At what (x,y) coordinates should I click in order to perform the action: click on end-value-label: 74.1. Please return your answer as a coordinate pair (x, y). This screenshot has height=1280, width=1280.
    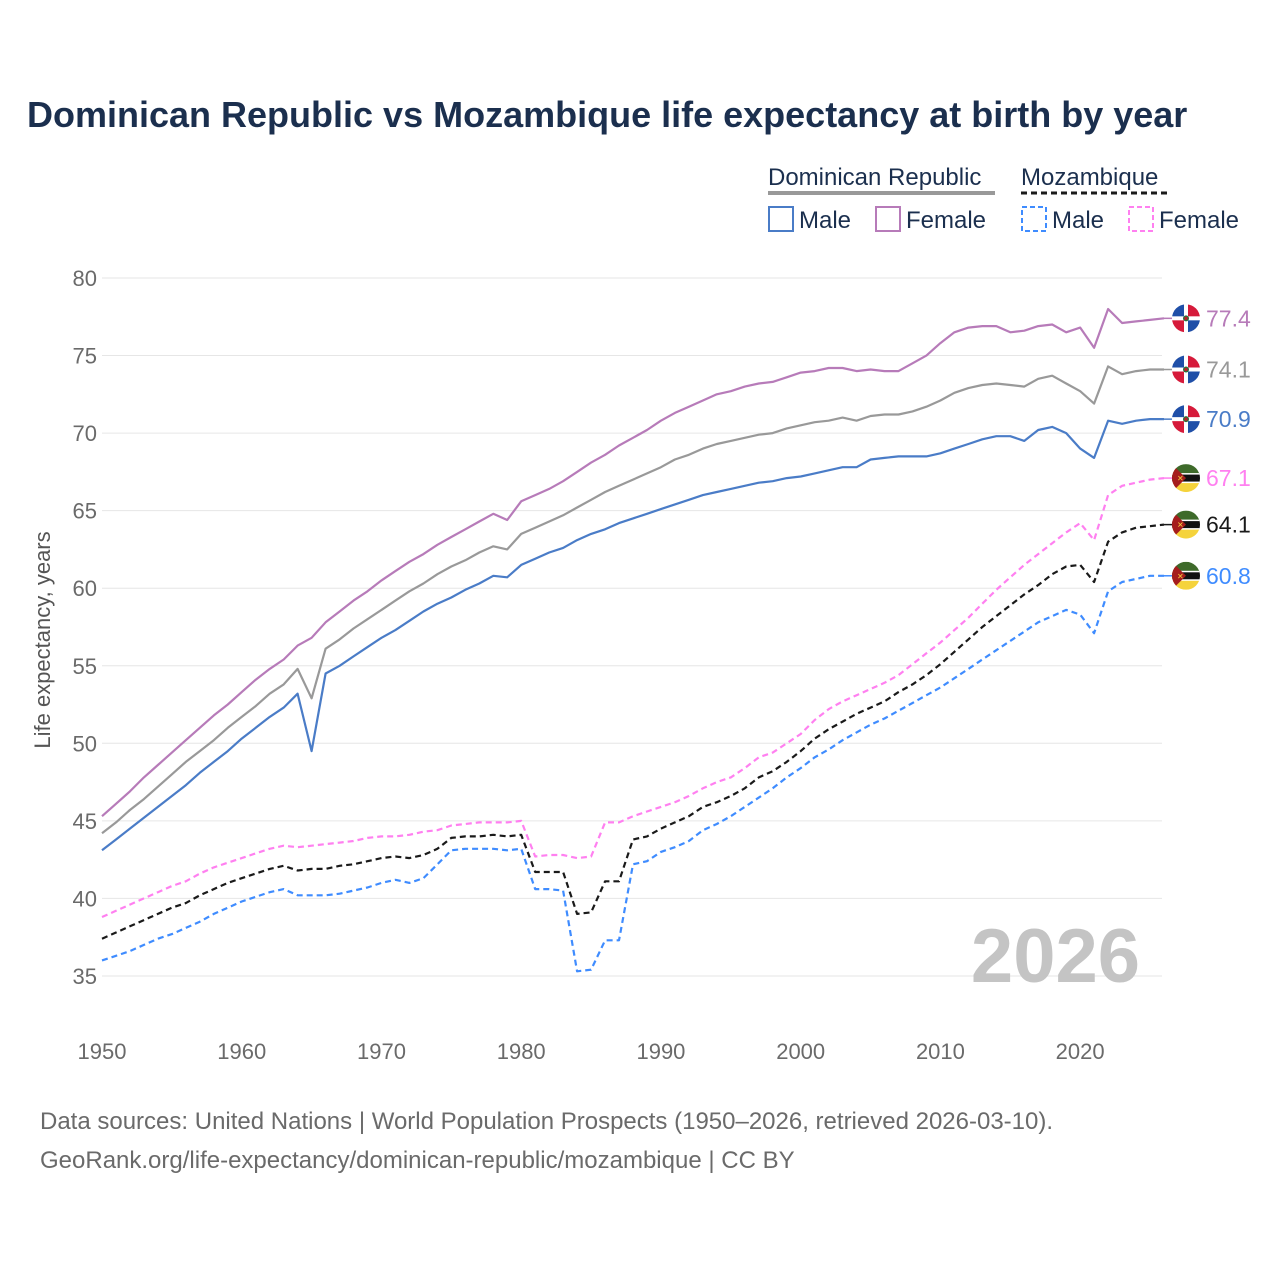
    Looking at the image, I should click on (1228, 370).